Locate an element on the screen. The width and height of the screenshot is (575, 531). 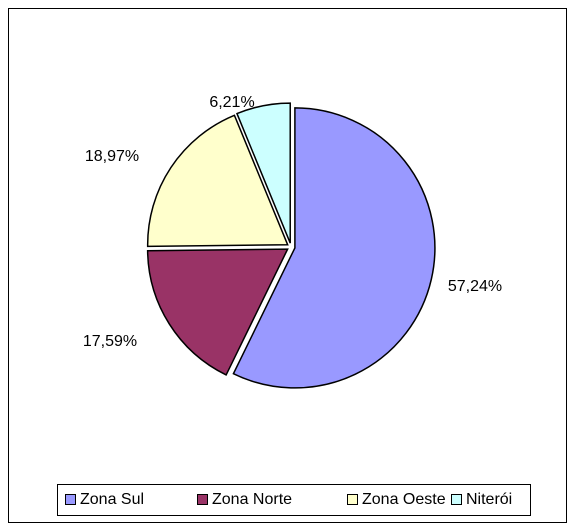
legend-label: Niterói is located at coordinates (489, 499).